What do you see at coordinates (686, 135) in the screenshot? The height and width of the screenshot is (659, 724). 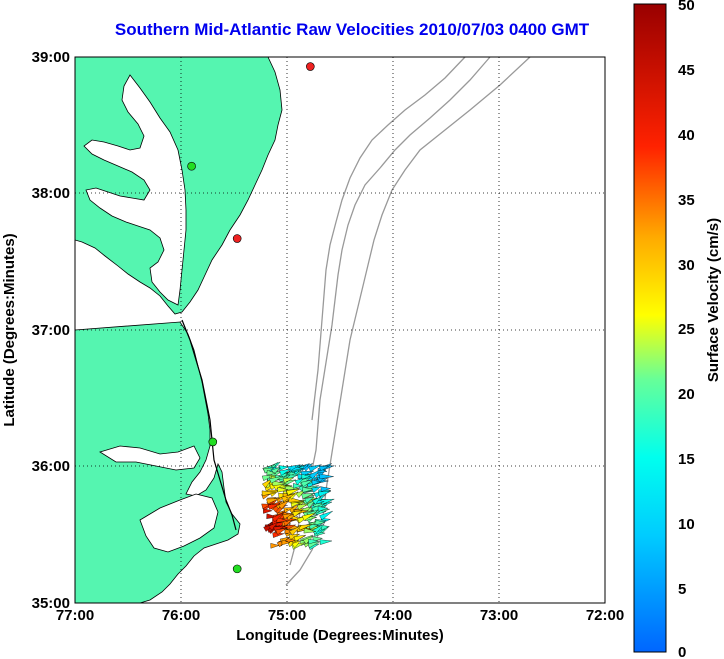 I see `colorbar-tick: 40` at bounding box center [686, 135].